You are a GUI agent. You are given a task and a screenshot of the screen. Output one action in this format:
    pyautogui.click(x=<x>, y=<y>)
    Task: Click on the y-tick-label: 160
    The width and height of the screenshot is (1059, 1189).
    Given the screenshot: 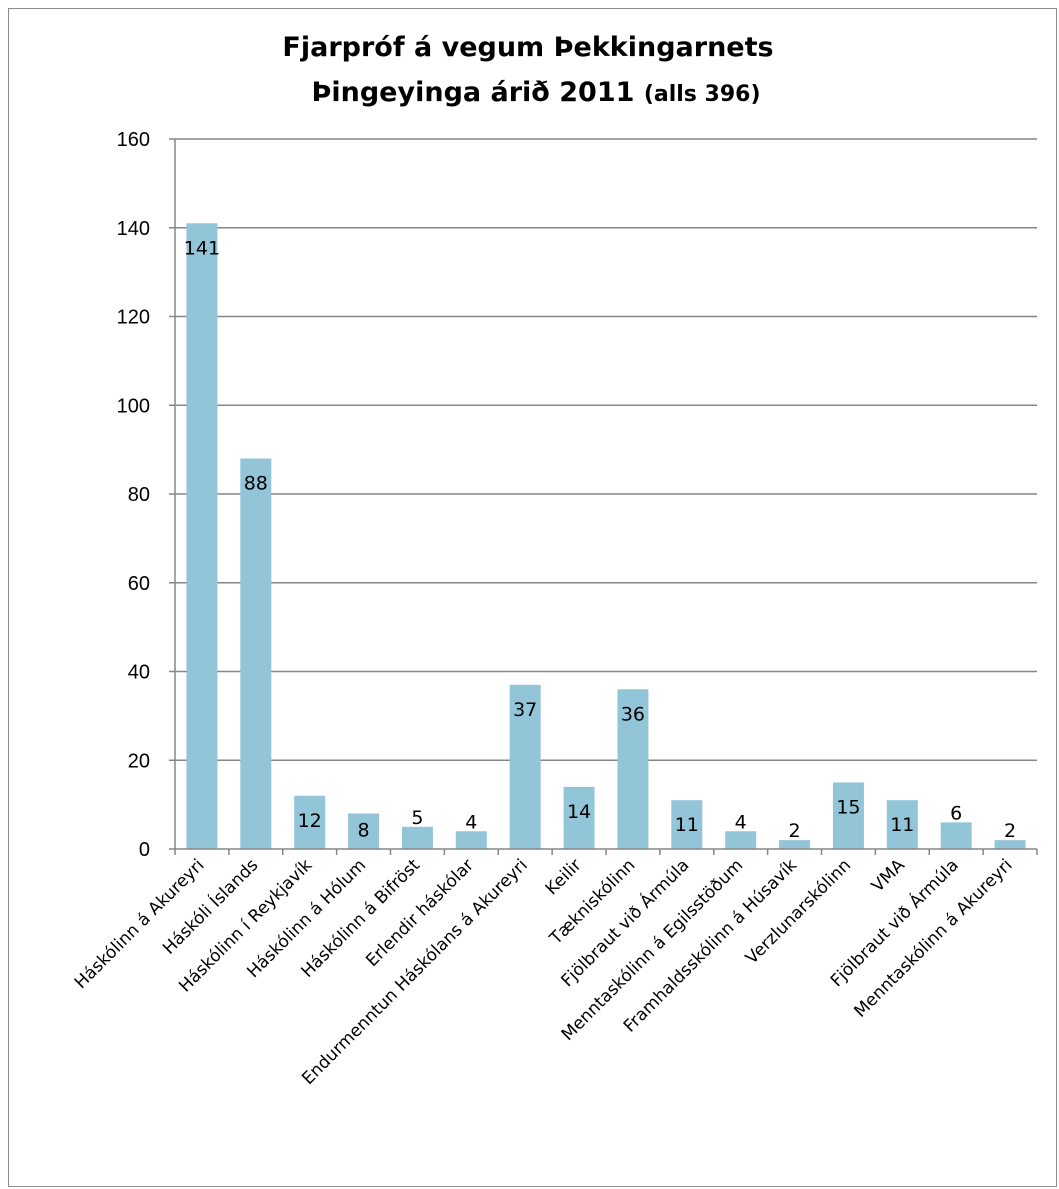 What is the action you would take?
    pyautogui.click(x=133, y=140)
    